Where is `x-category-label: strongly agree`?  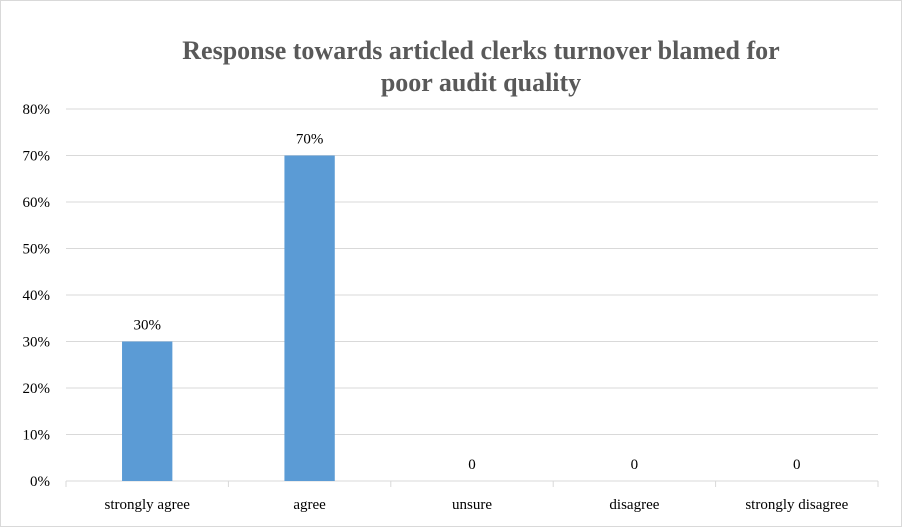
x-category-label: strongly agree is located at coordinates (148, 505).